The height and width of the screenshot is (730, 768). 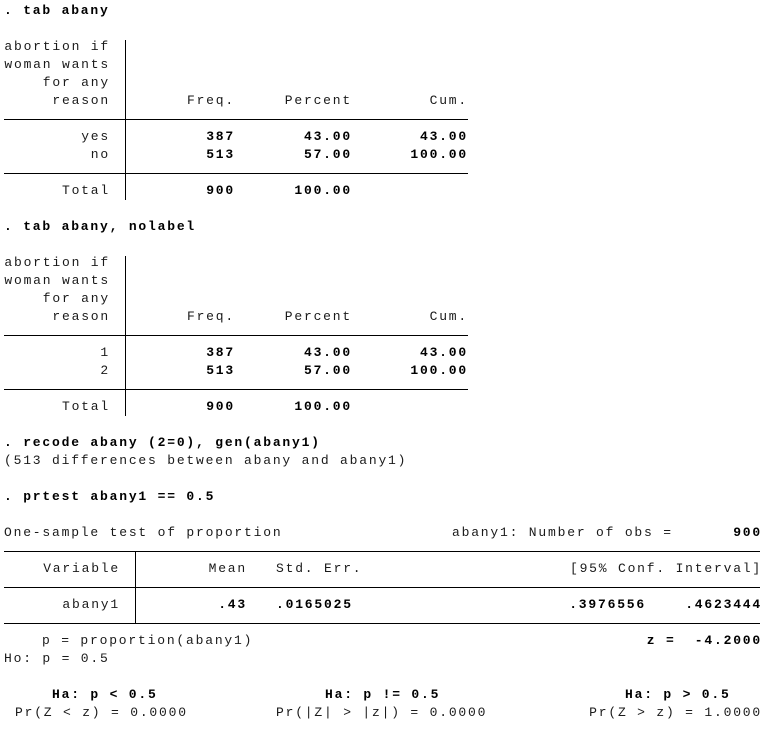 What do you see at coordinates (91, 604) in the screenshot?
I see `row-variable: abany1` at bounding box center [91, 604].